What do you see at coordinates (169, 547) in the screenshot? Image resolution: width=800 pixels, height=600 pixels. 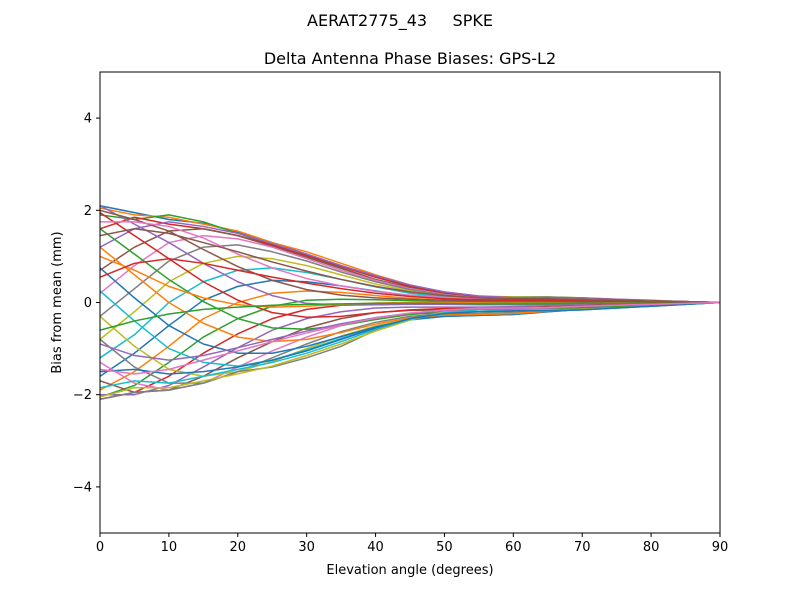 I see `x-tick-label: 10` at bounding box center [169, 547].